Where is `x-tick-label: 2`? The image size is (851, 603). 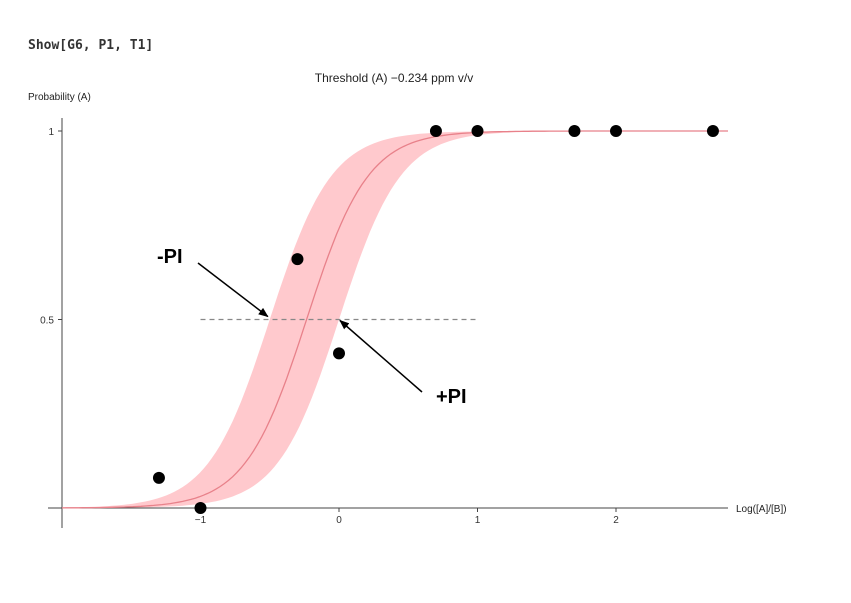
x-tick-label: 2 is located at coordinates (616, 520).